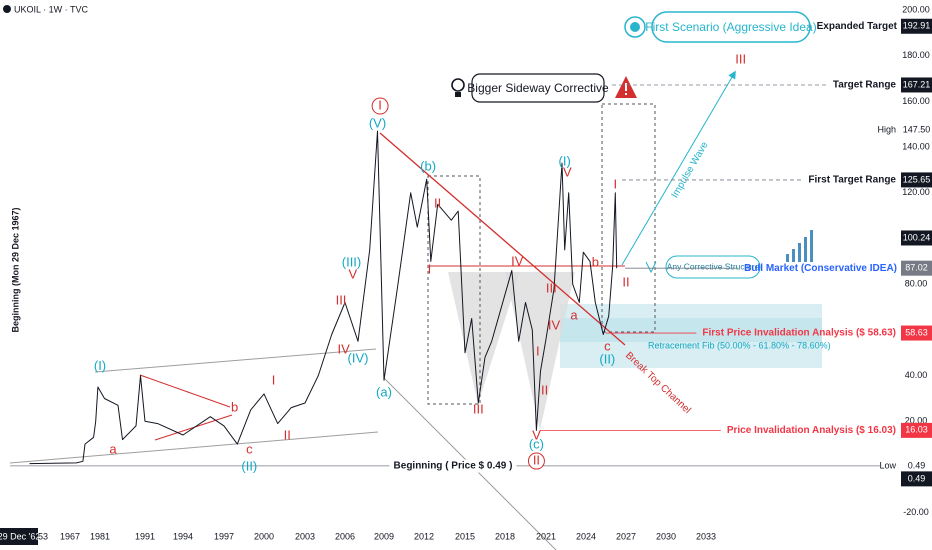 The height and width of the screenshot is (550, 932). I want to click on x-tick-label: 2000, so click(264, 536).